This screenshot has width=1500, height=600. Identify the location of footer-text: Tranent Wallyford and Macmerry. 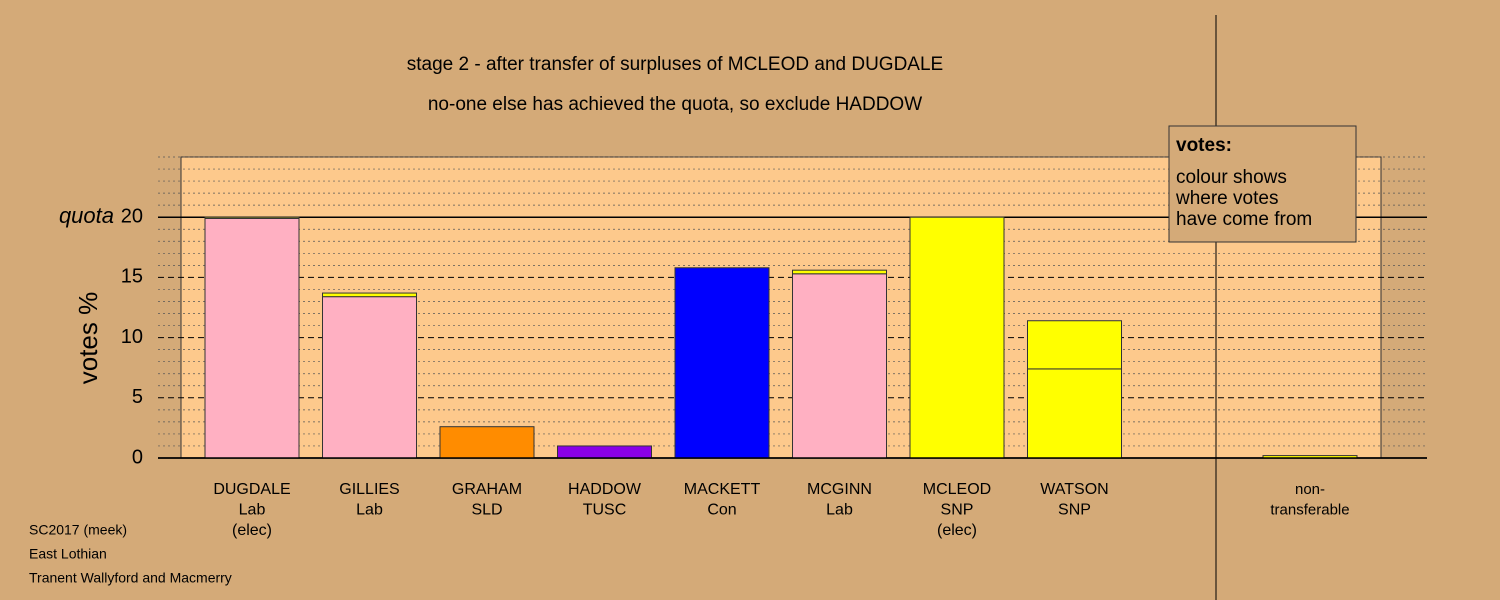
(130, 578).